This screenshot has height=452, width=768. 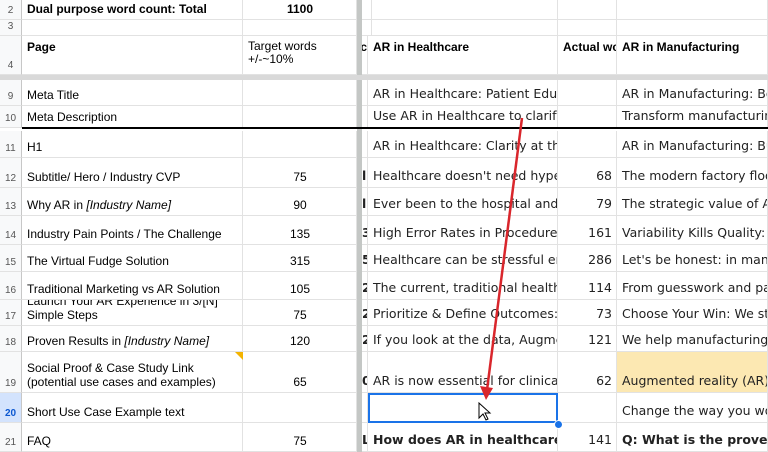 What do you see at coordinates (300, 286) in the screenshot?
I see `target-cell: 105` at bounding box center [300, 286].